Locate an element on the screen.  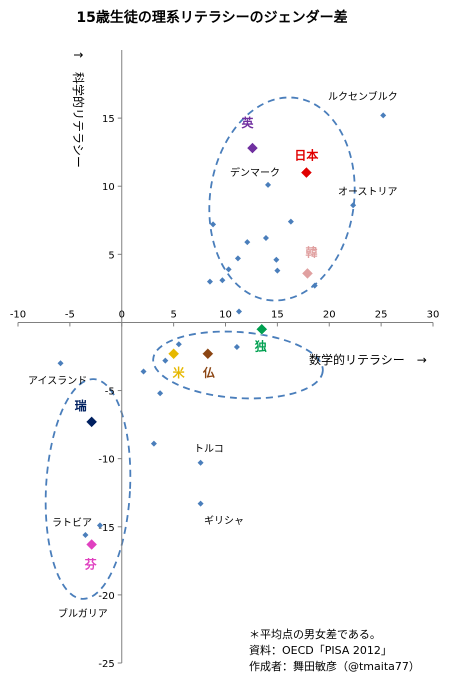
x-tick-label: 30 is located at coordinates (433, 314).